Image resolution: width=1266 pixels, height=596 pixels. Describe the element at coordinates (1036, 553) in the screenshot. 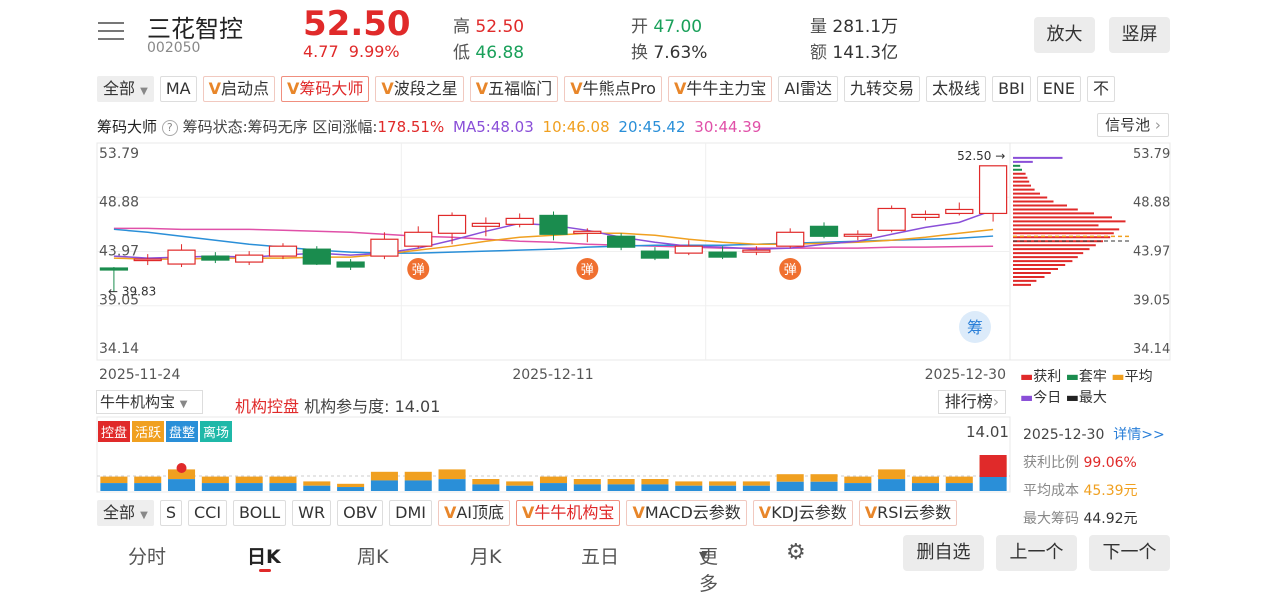

I see `previous-stock-button: 上一个` at that location.